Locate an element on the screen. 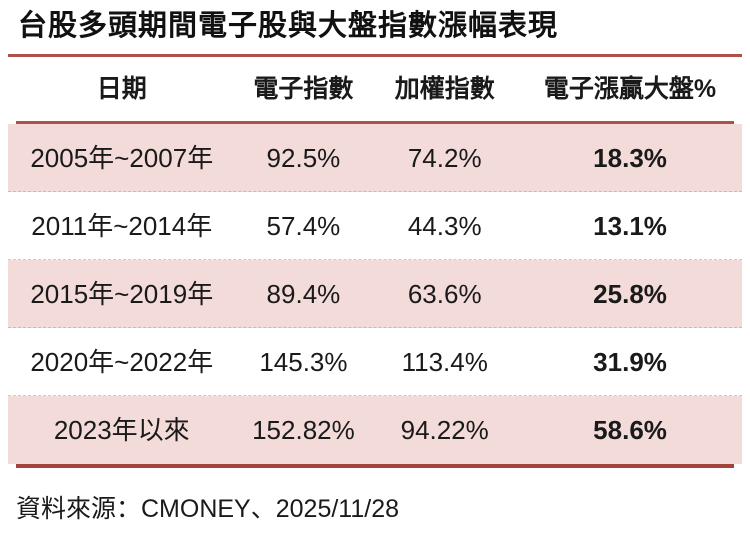 The height and width of the screenshot is (535, 750). outperform-cell: 25.8% is located at coordinates (630, 293).